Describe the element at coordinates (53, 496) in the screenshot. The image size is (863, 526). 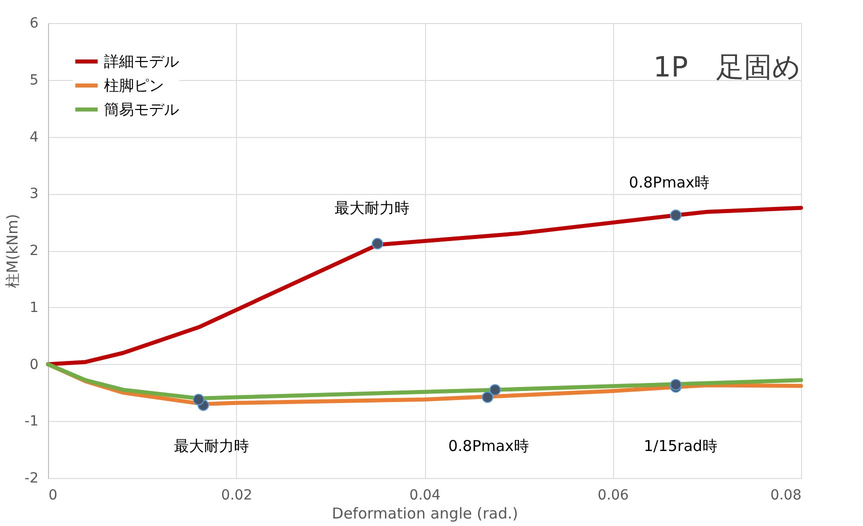
I see `x-tick-label: 0` at that location.